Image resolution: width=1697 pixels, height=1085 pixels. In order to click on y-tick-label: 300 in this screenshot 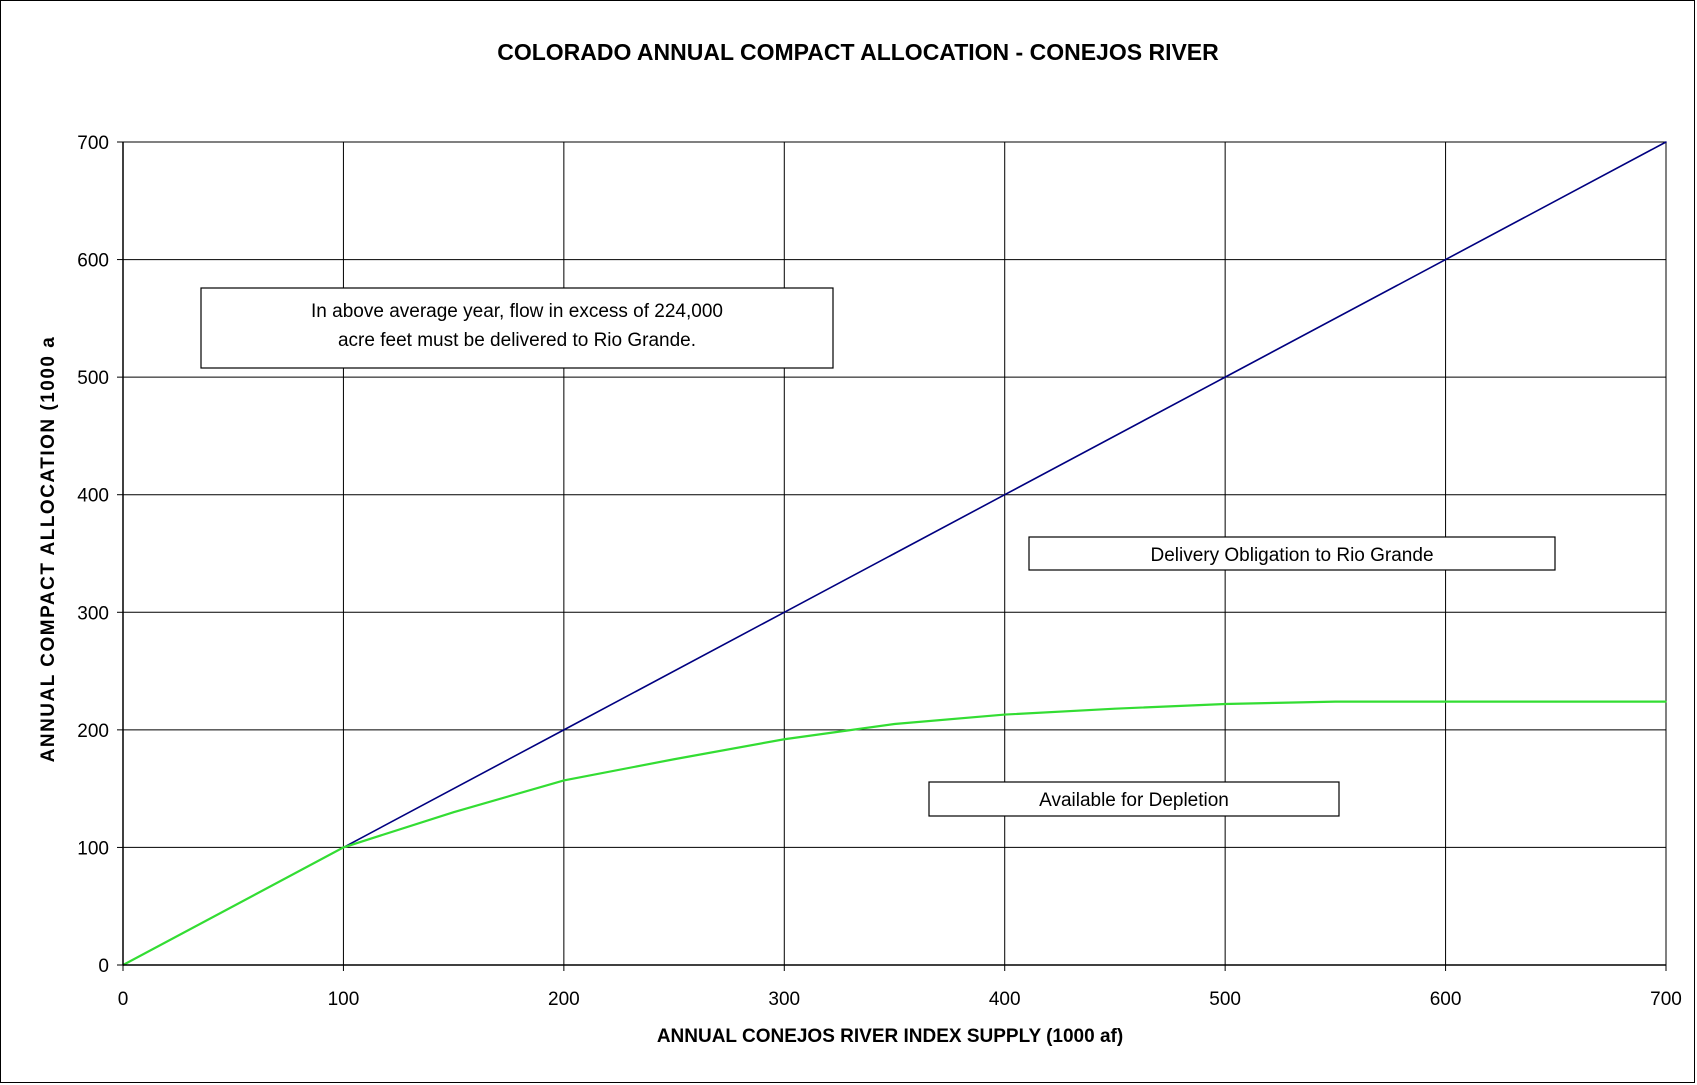, I will do `click(93, 613)`.